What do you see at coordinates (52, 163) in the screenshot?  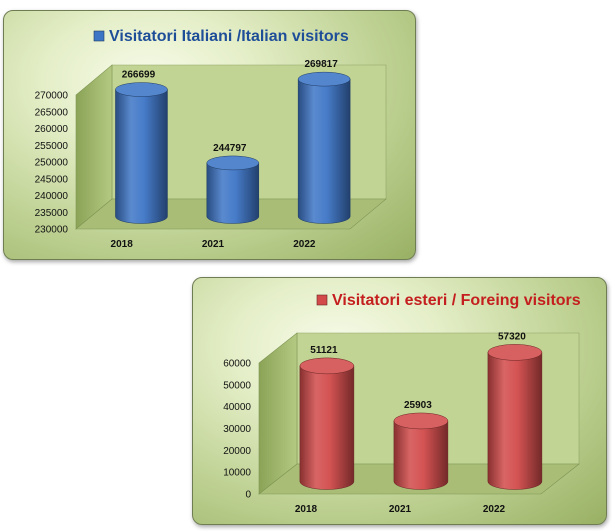 I see `y-tick-label: 250000` at bounding box center [52, 163].